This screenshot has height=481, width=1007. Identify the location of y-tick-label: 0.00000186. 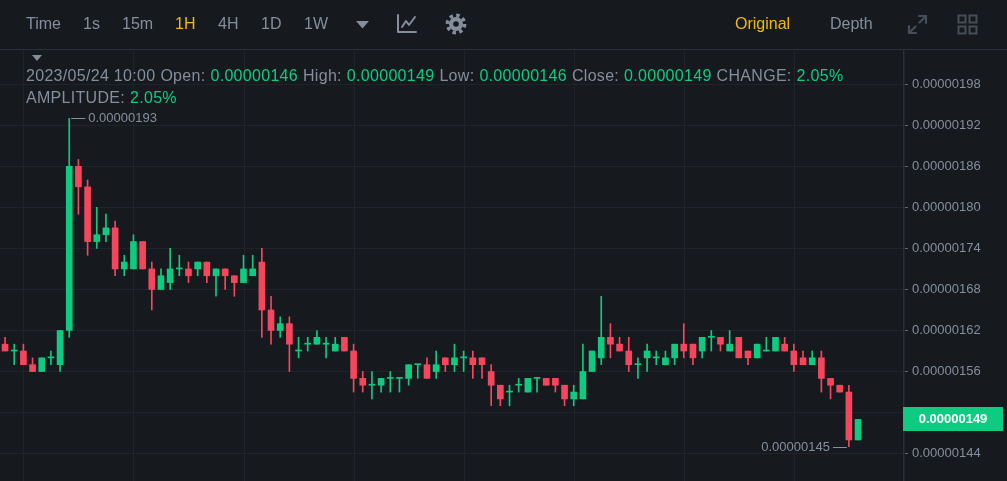
(946, 165).